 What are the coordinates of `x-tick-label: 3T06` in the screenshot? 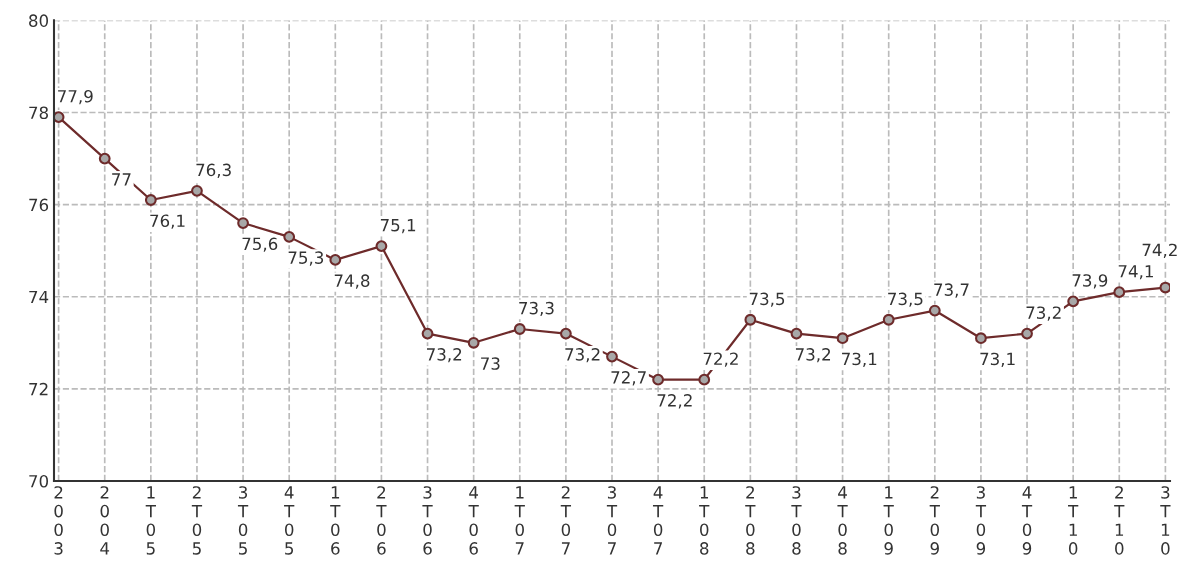 It's located at (427, 520).